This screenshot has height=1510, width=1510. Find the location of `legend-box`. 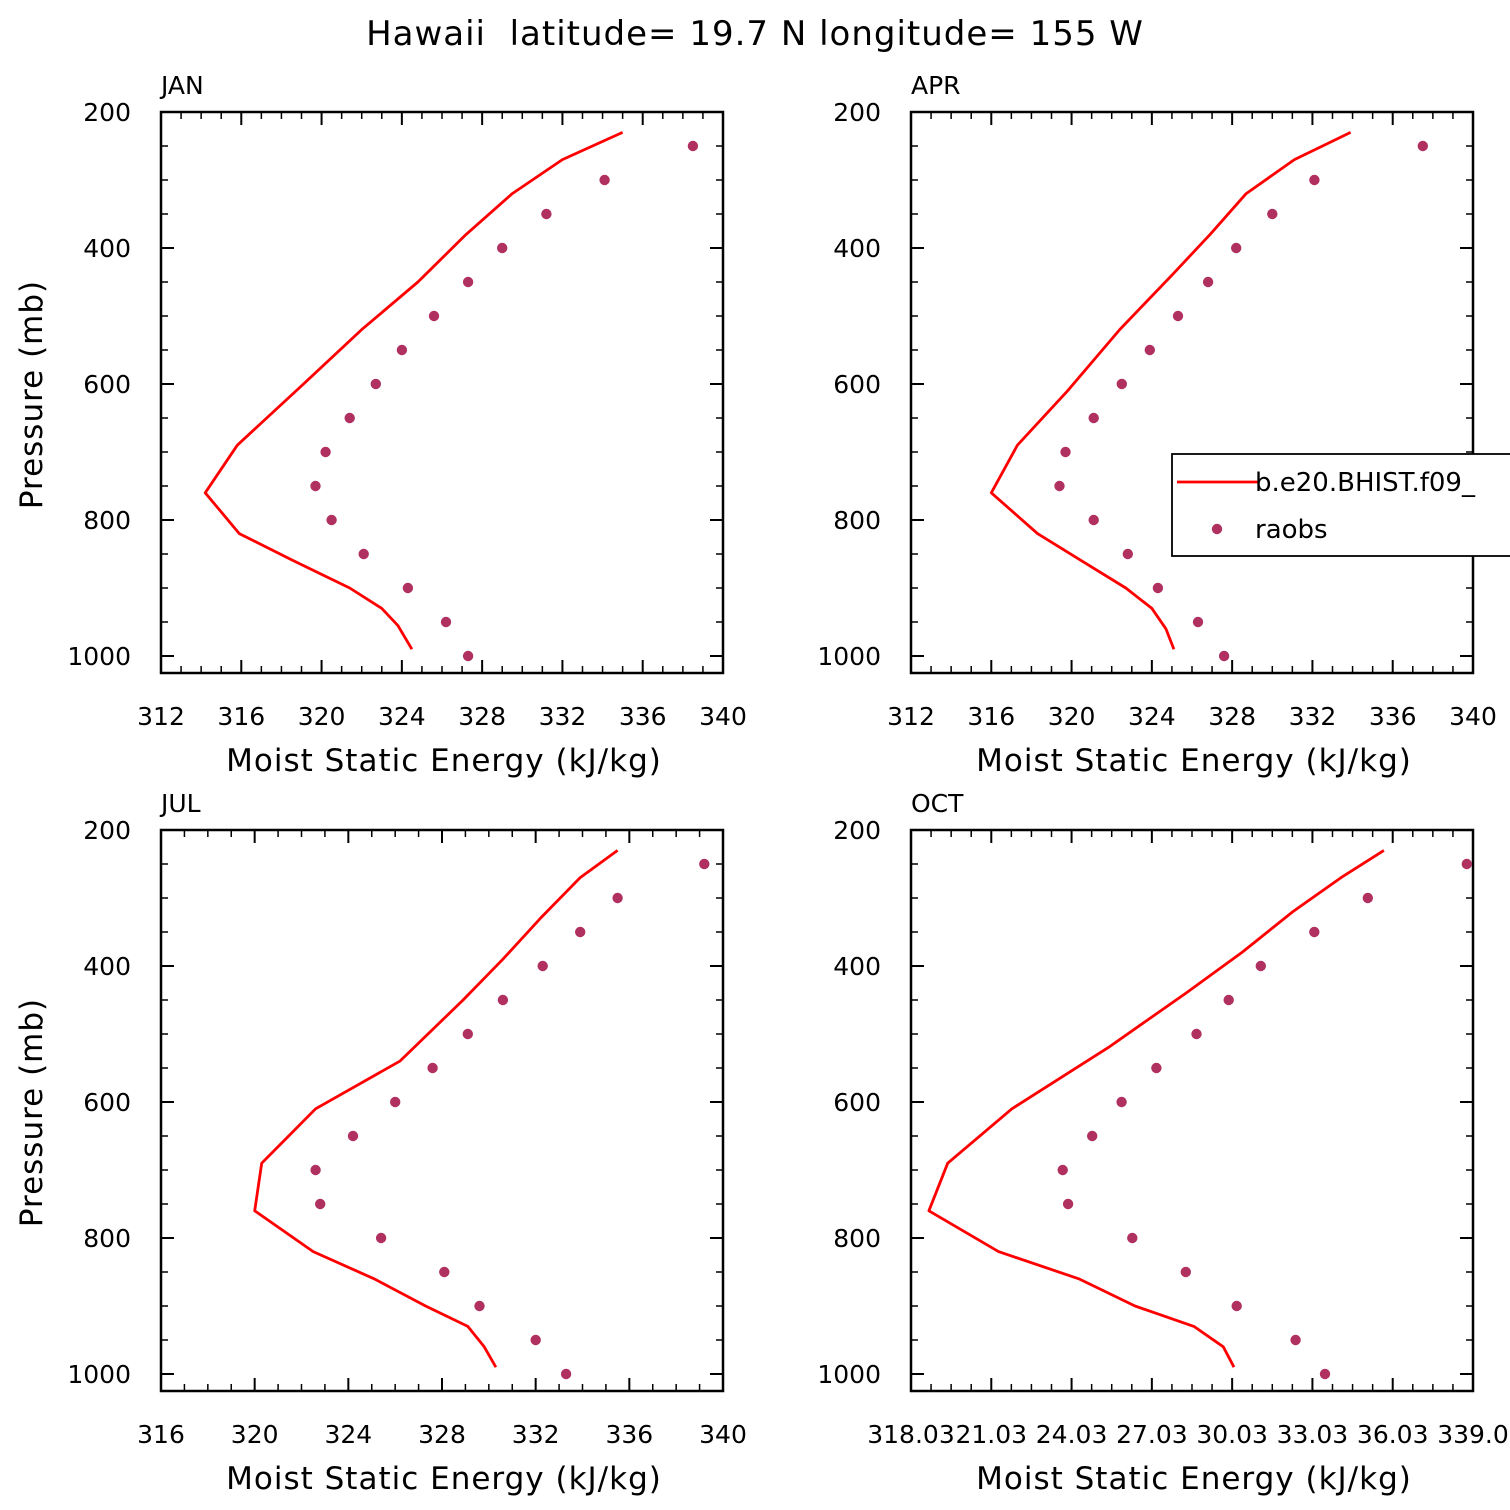

legend-box is located at coordinates (1340, 505).